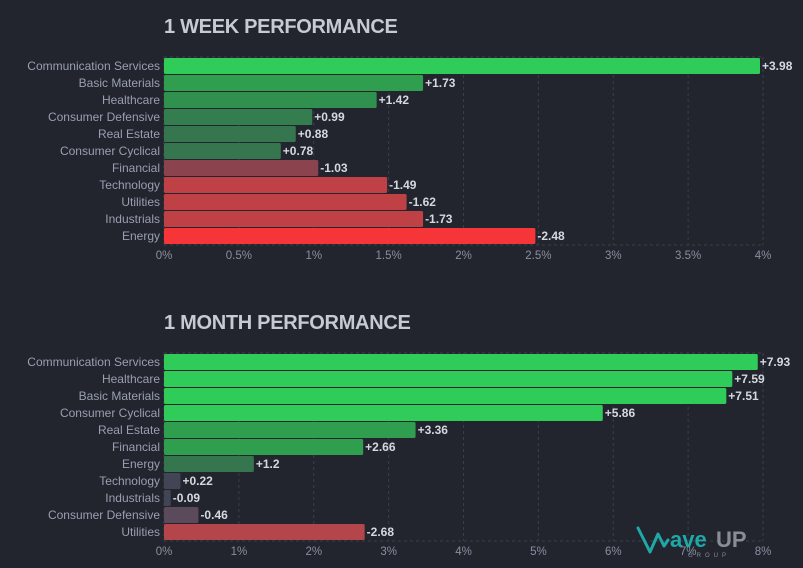 Image resolution: width=803 pixels, height=568 pixels. What do you see at coordinates (287, 323) in the screenshot?
I see `month-chart-title: 1 MONTH PERFORMANCE` at bounding box center [287, 323].